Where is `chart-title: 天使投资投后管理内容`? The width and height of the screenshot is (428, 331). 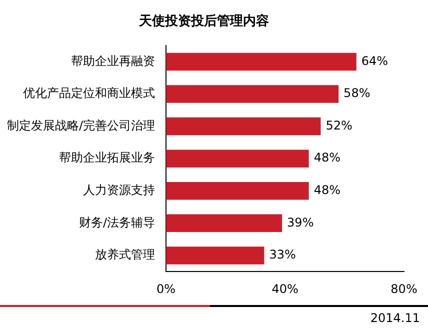 chart-title: 天使投资投后管理内容 is located at coordinates (203, 21).